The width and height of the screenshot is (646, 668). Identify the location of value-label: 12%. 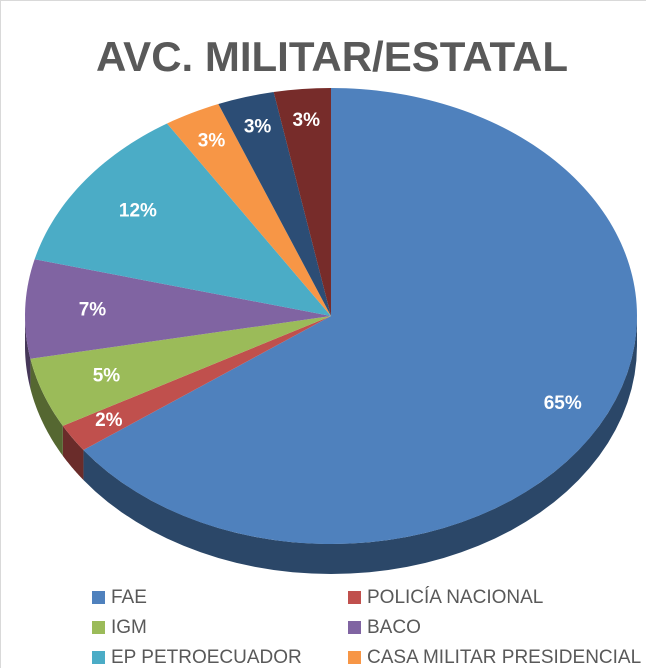
(138, 210).